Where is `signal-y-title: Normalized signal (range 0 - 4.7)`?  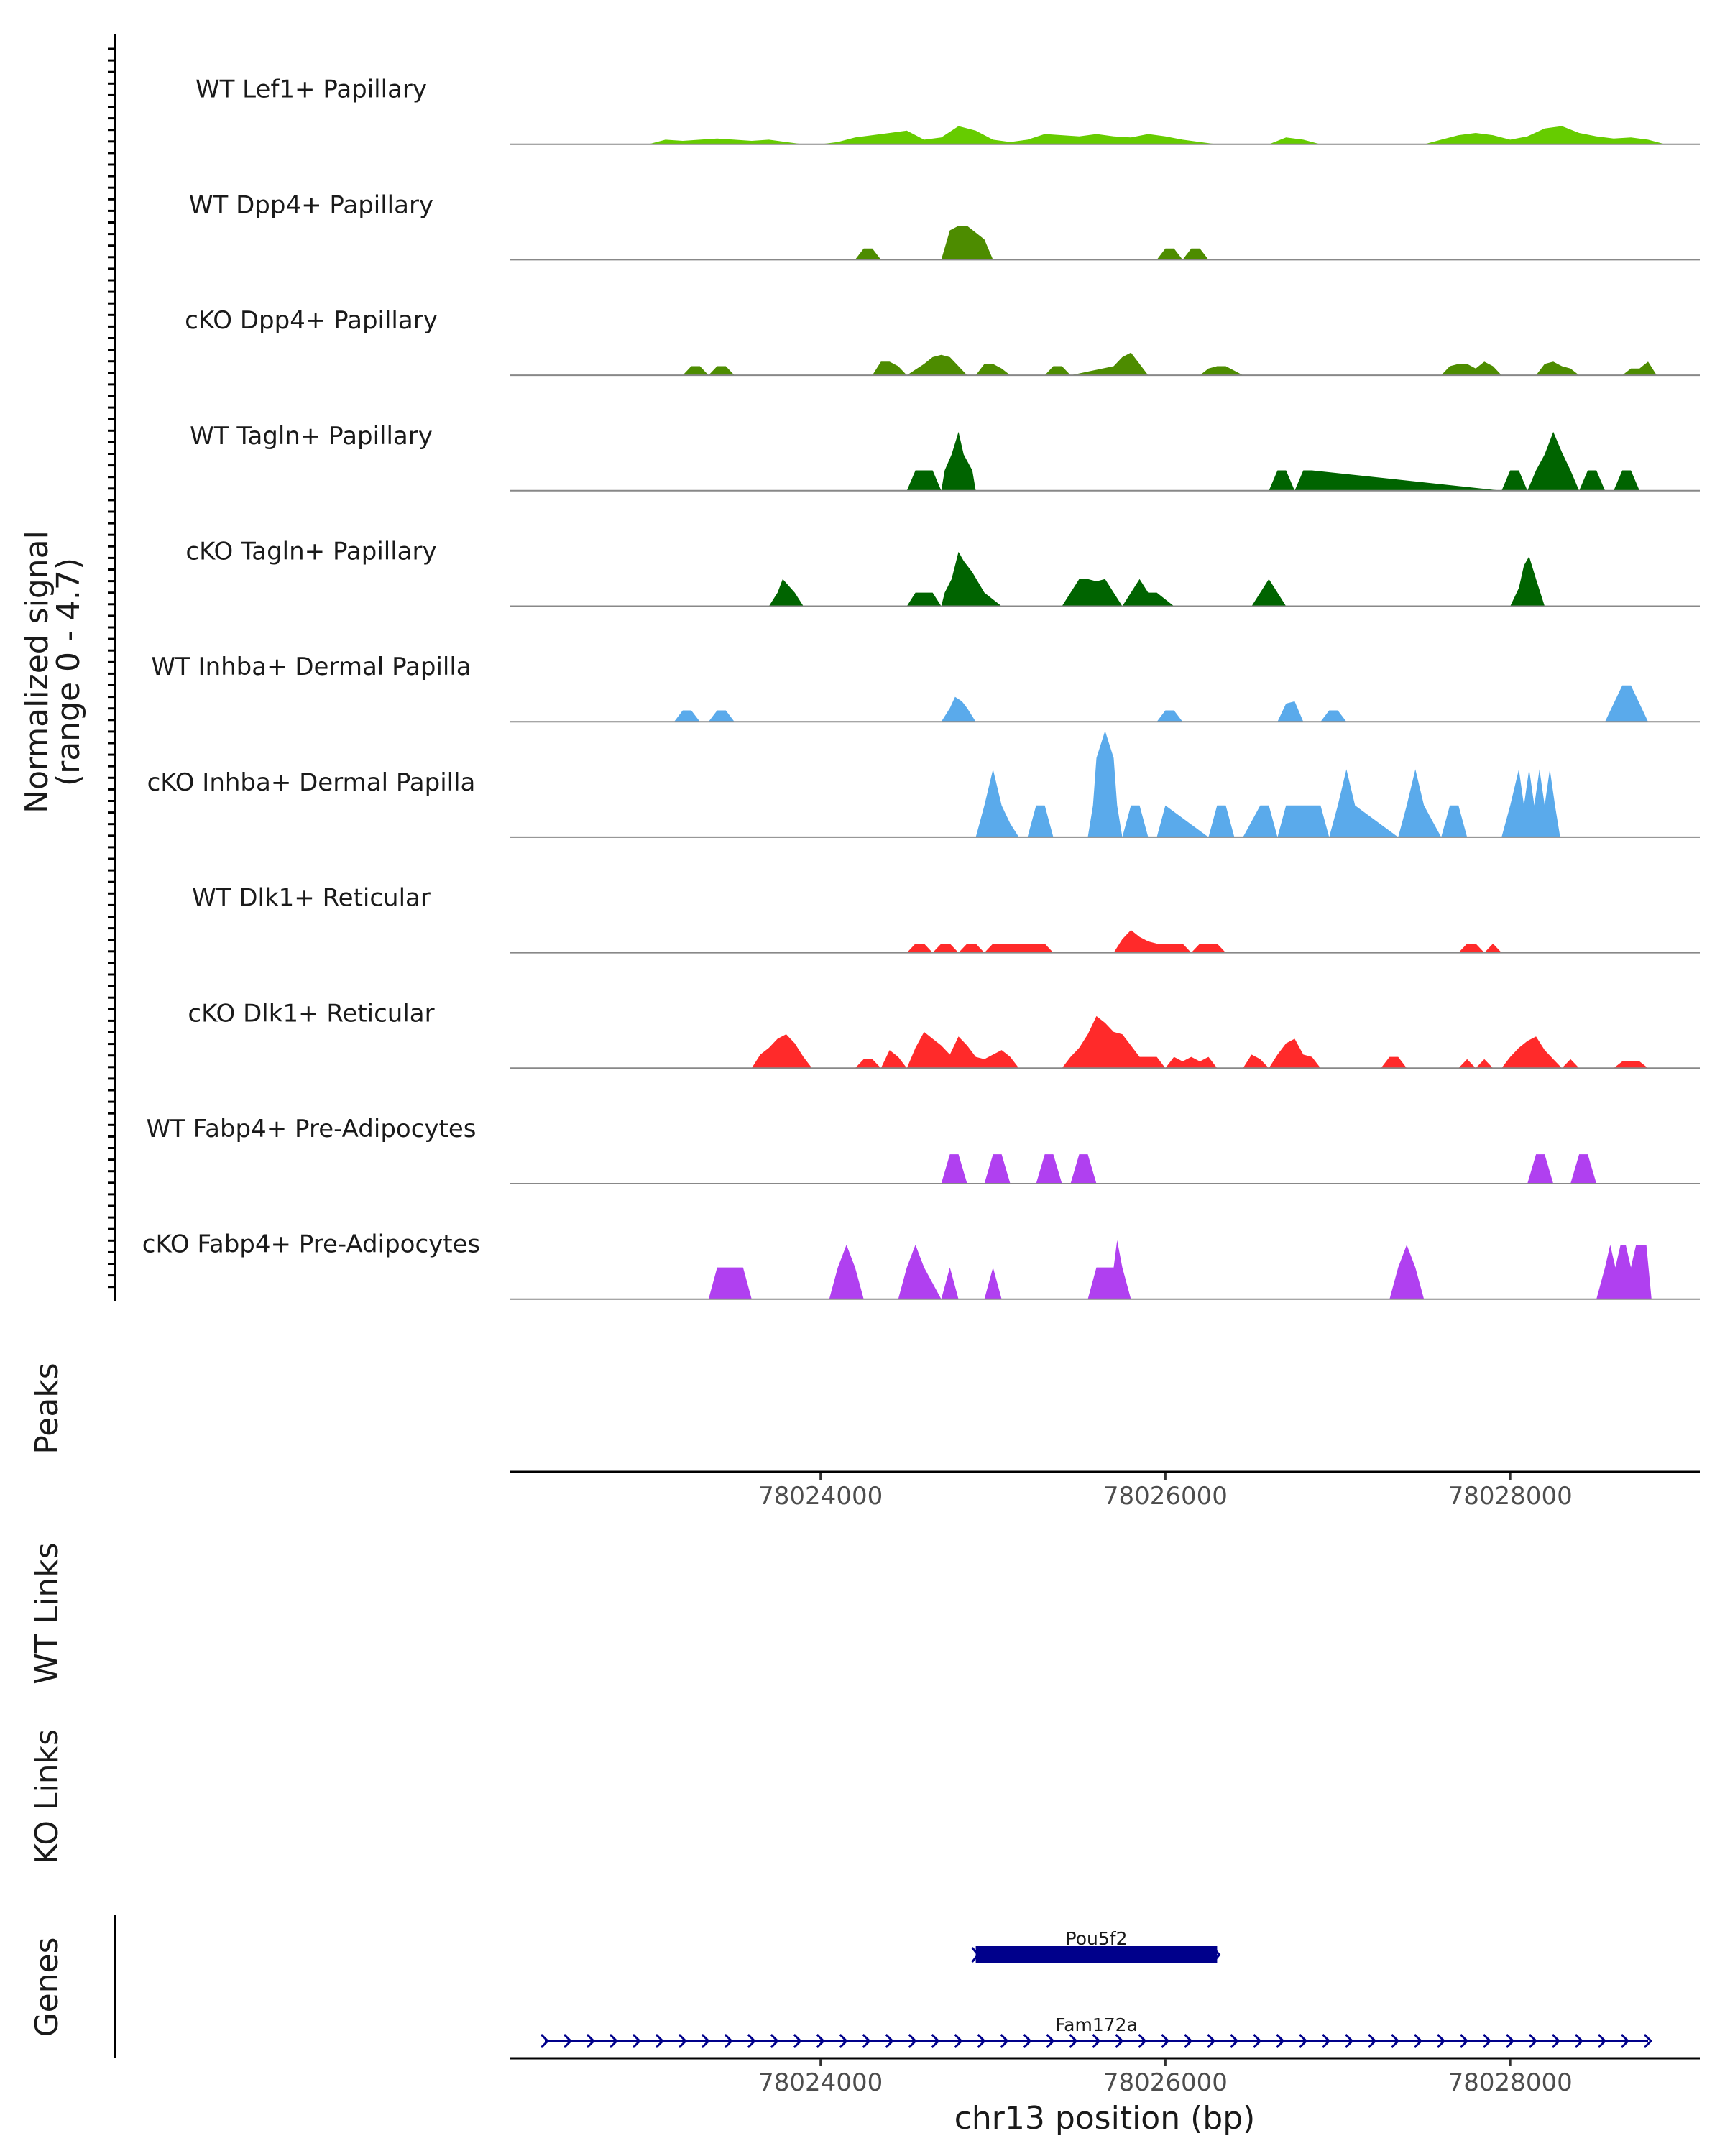 signal-y-title: Normalized signal (range 0 - 4.7) is located at coordinates (53, 672).